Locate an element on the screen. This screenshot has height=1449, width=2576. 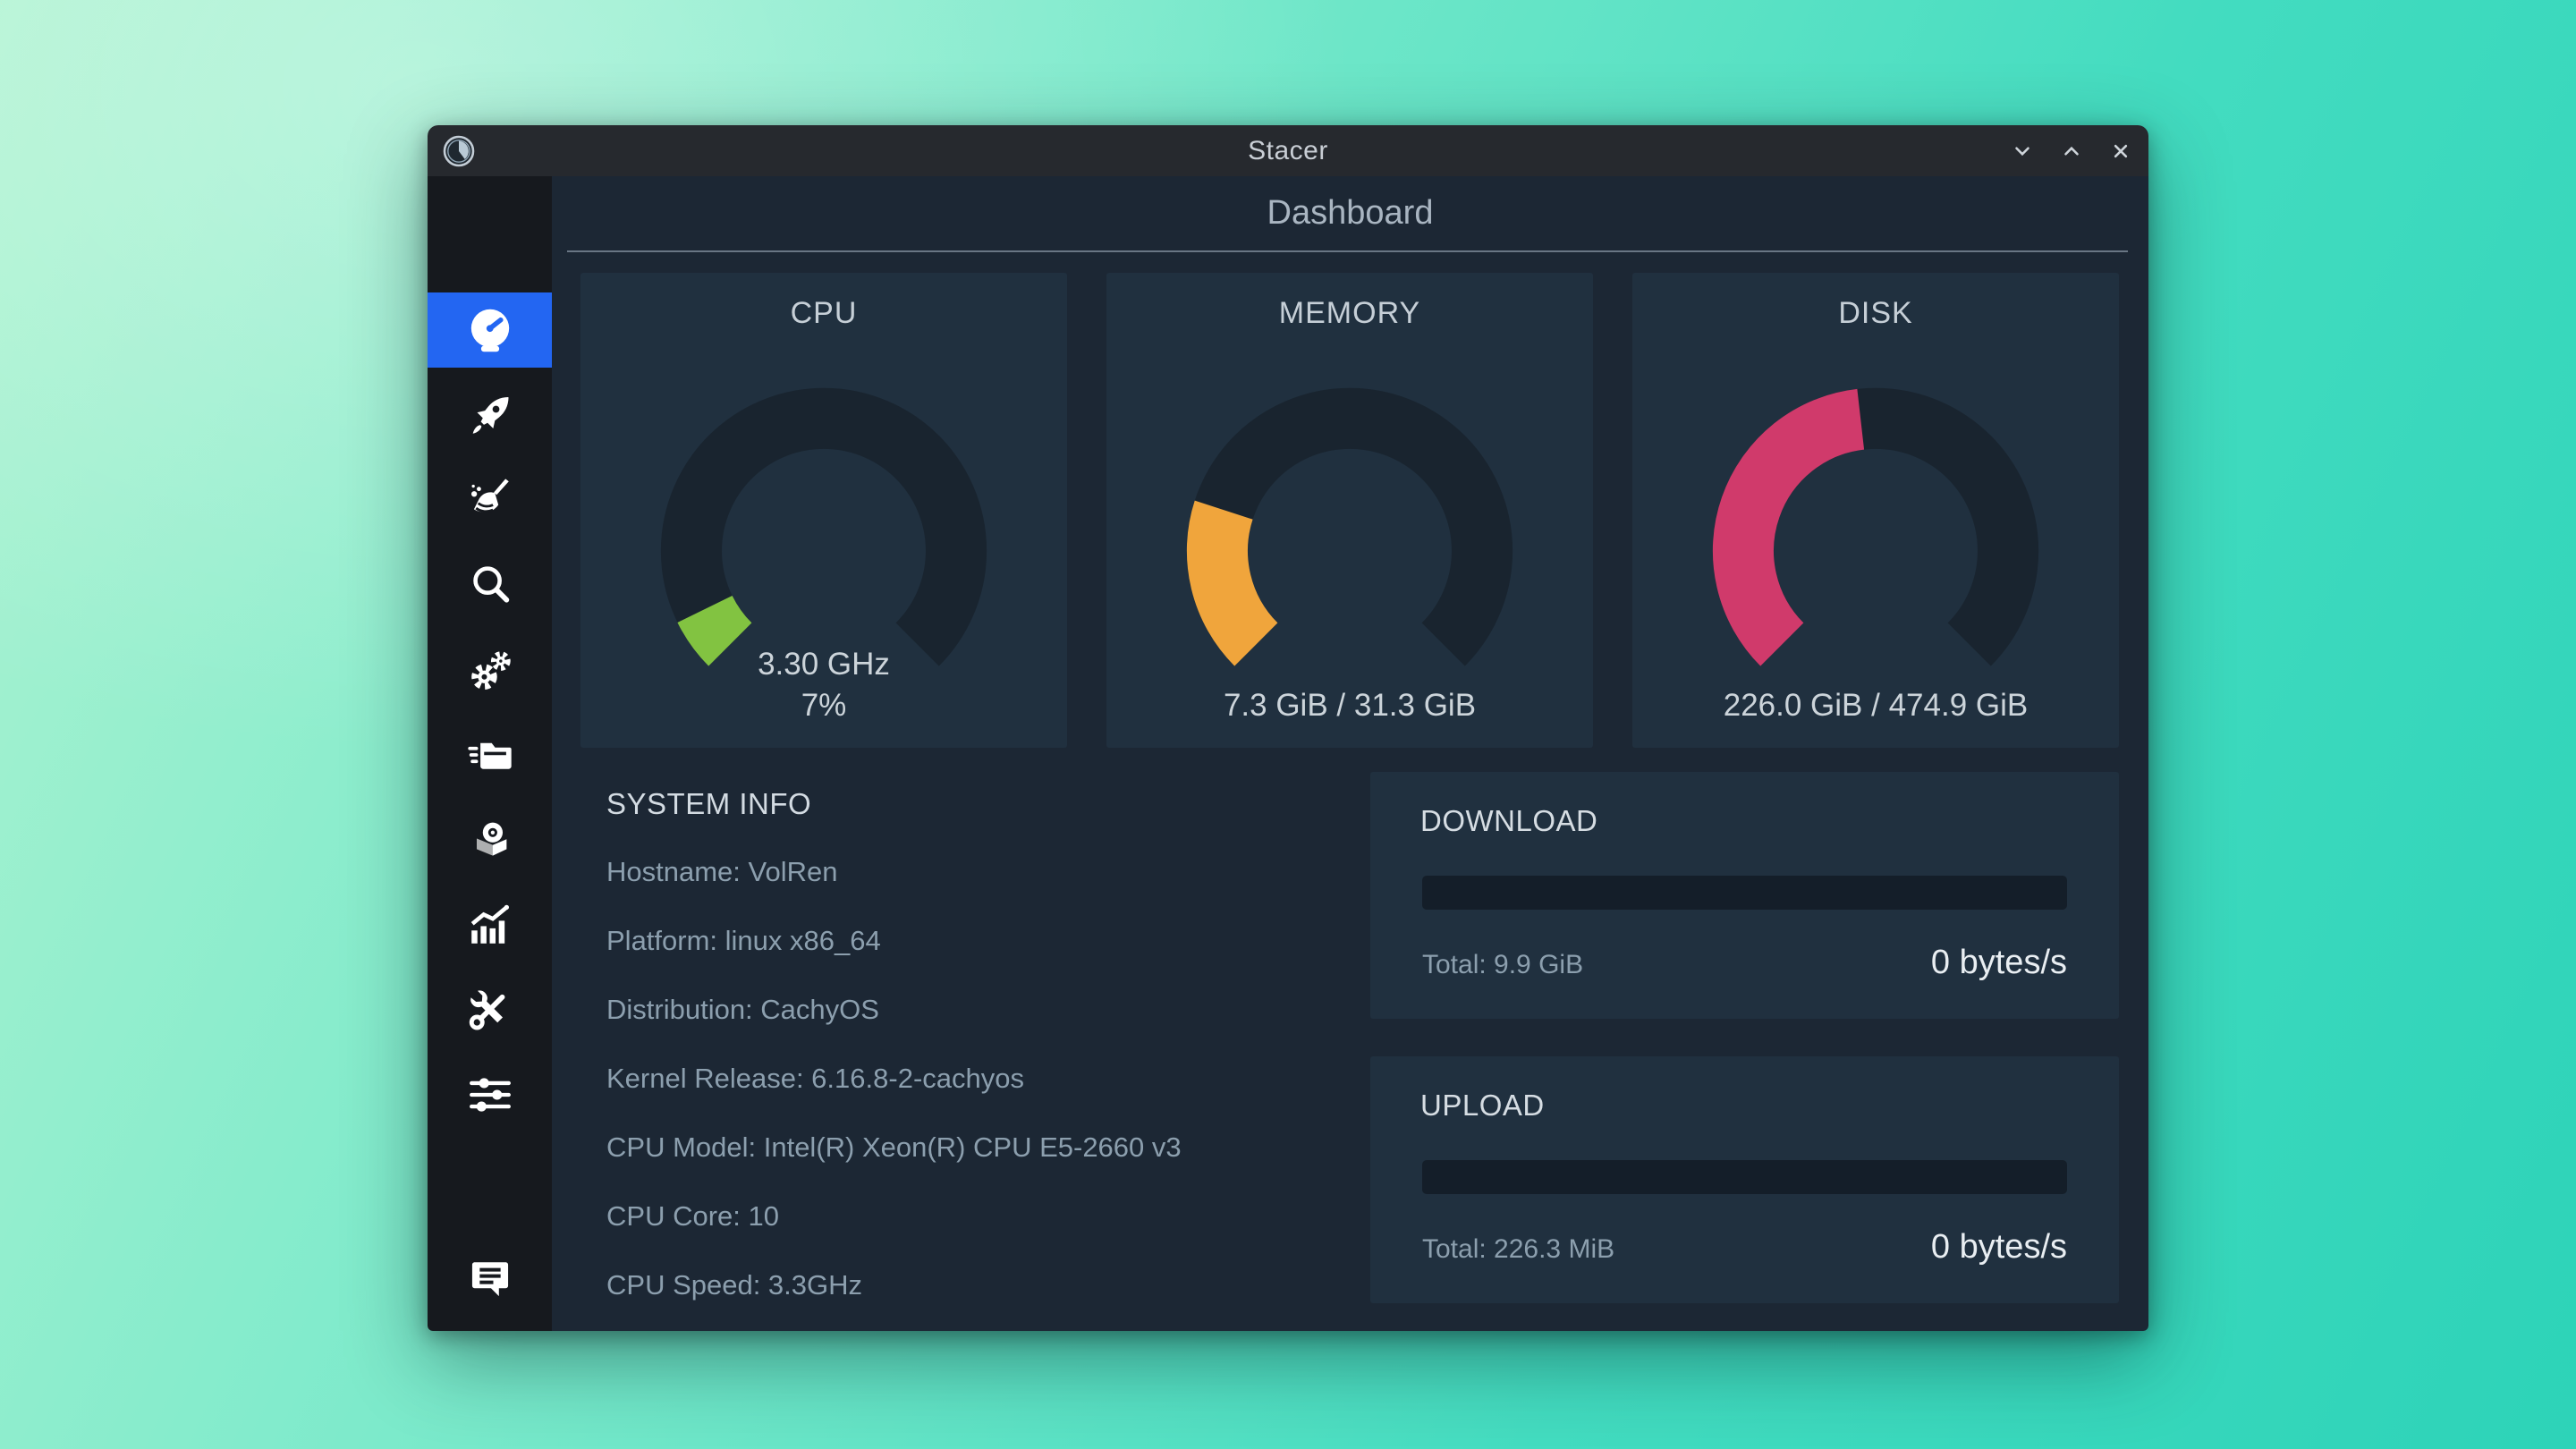
window-title: Stacer is located at coordinates (1288, 150).